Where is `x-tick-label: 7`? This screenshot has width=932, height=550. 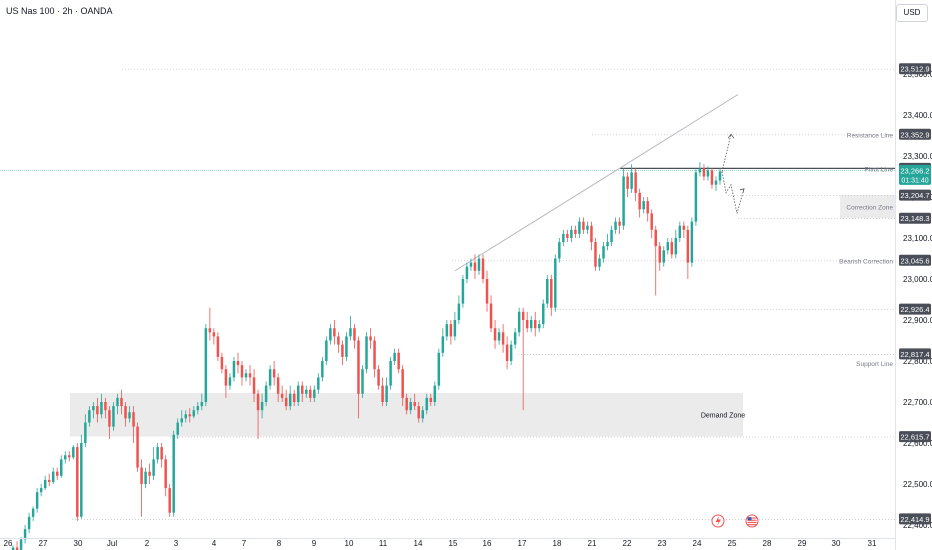 x-tick-label: 7 is located at coordinates (244, 543).